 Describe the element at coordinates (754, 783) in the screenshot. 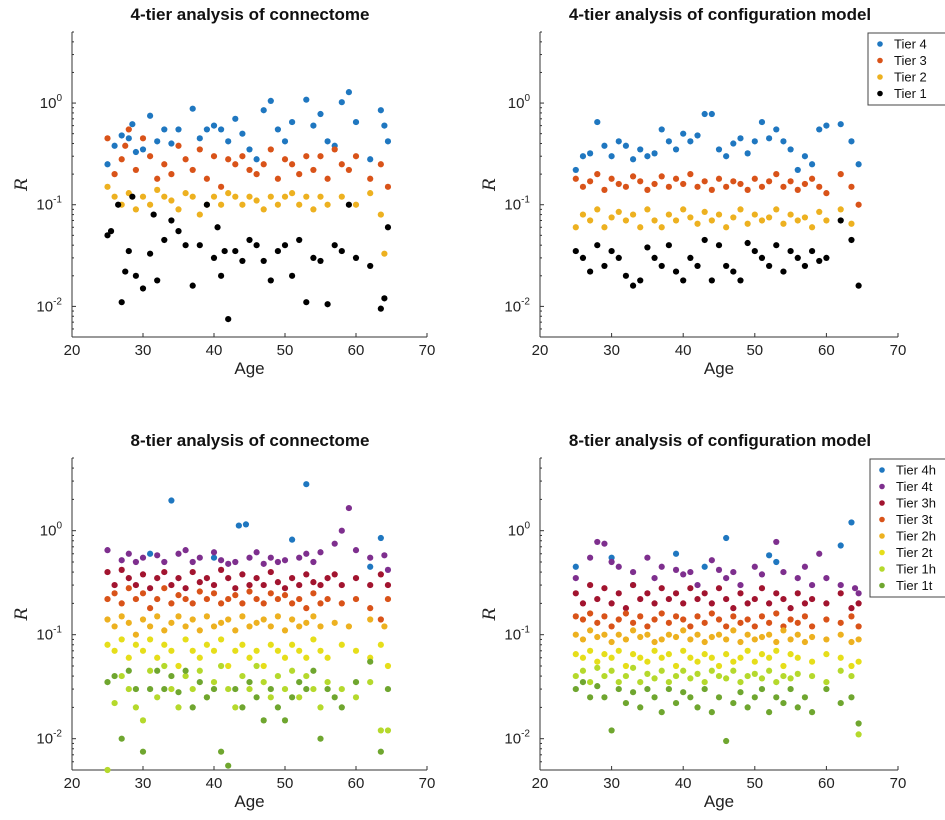

I see `x-tick-label: 50` at that location.